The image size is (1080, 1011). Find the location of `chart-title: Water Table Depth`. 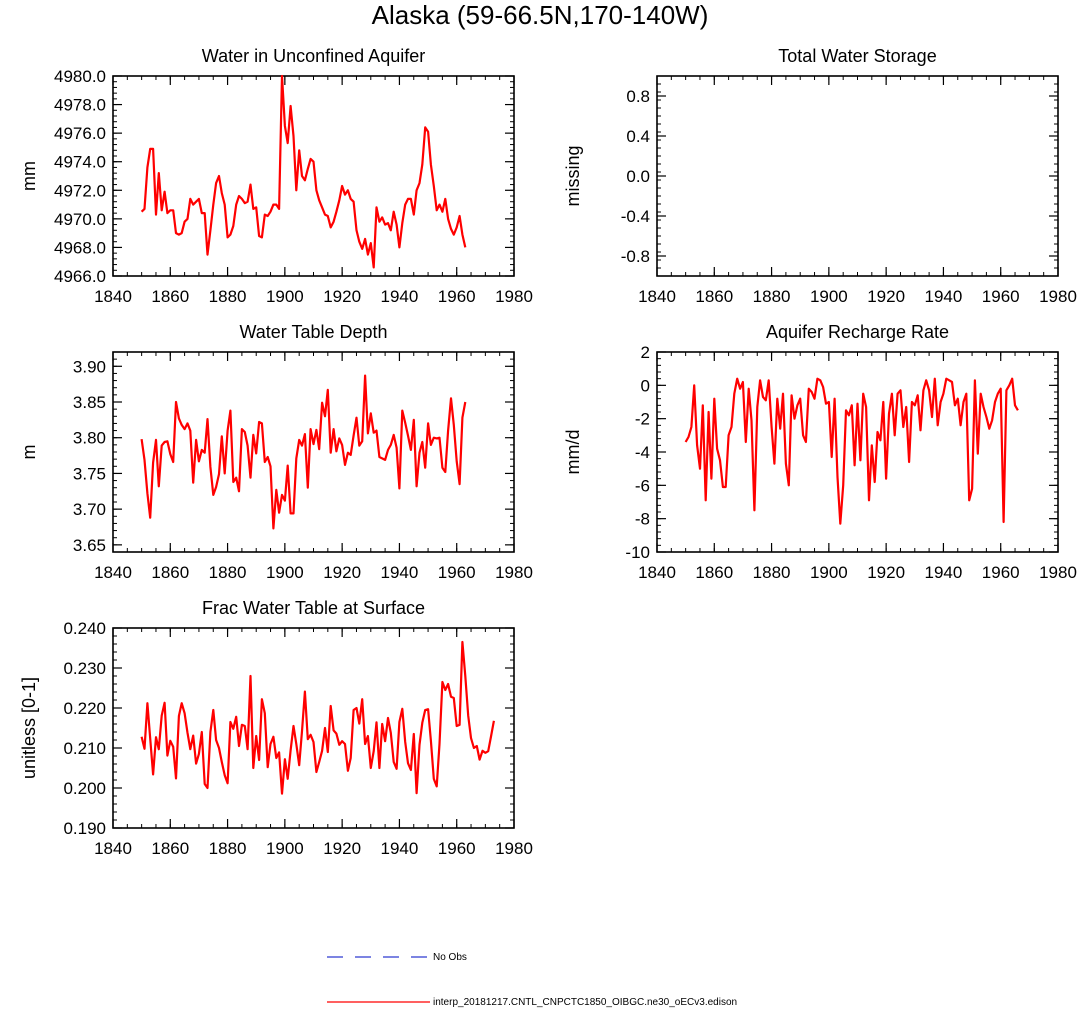

chart-title: Water Table Depth is located at coordinates (313, 332).